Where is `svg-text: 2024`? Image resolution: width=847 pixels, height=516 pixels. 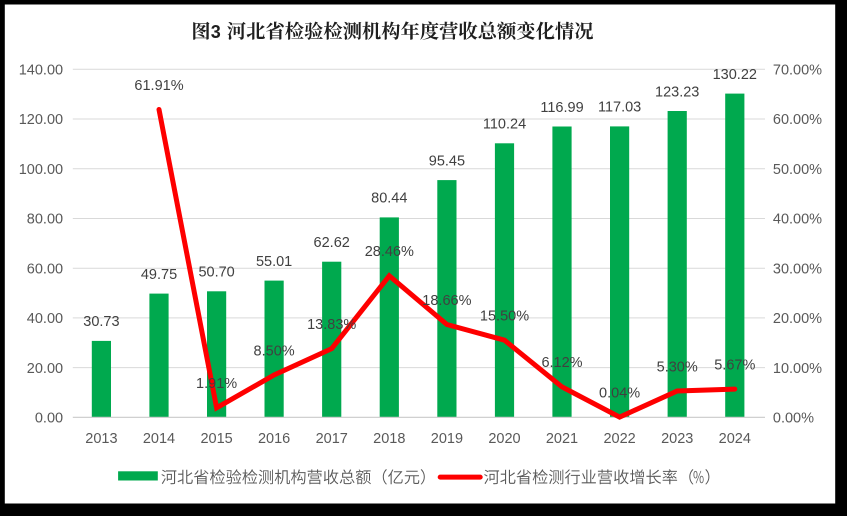 svg-text: 2024 is located at coordinates (735, 439).